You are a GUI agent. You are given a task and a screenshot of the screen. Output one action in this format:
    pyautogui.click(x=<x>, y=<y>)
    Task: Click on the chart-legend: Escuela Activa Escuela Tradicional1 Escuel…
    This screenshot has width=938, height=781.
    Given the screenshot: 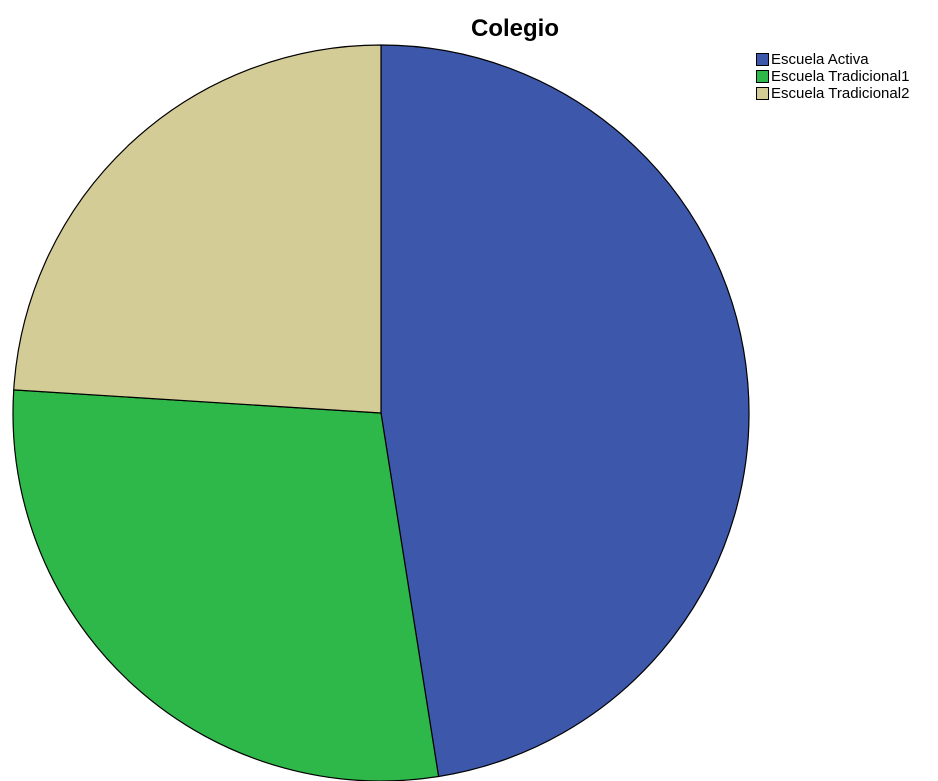 What is the action you would take?
    pyautogui.click(x=832, y=76)
    